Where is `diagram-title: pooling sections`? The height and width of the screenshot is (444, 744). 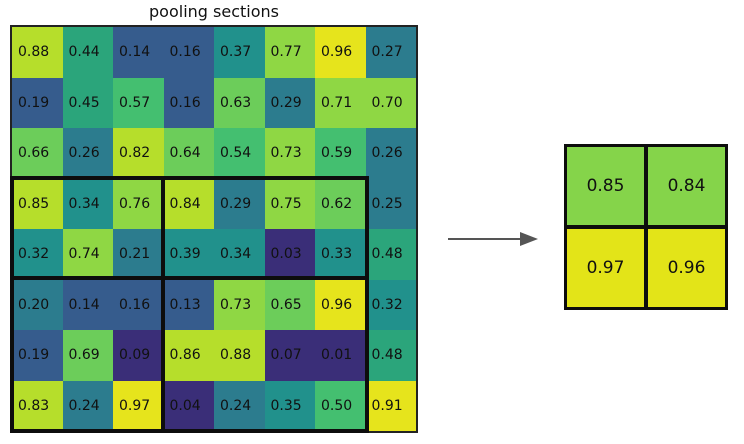
diagram-title: pooling sections is located at coordinates (214, 11).